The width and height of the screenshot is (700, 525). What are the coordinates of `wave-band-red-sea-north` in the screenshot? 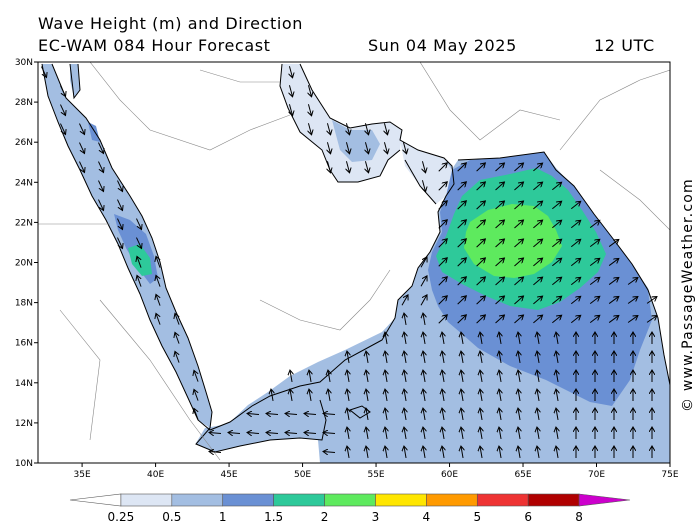 It's located at (94, 132).